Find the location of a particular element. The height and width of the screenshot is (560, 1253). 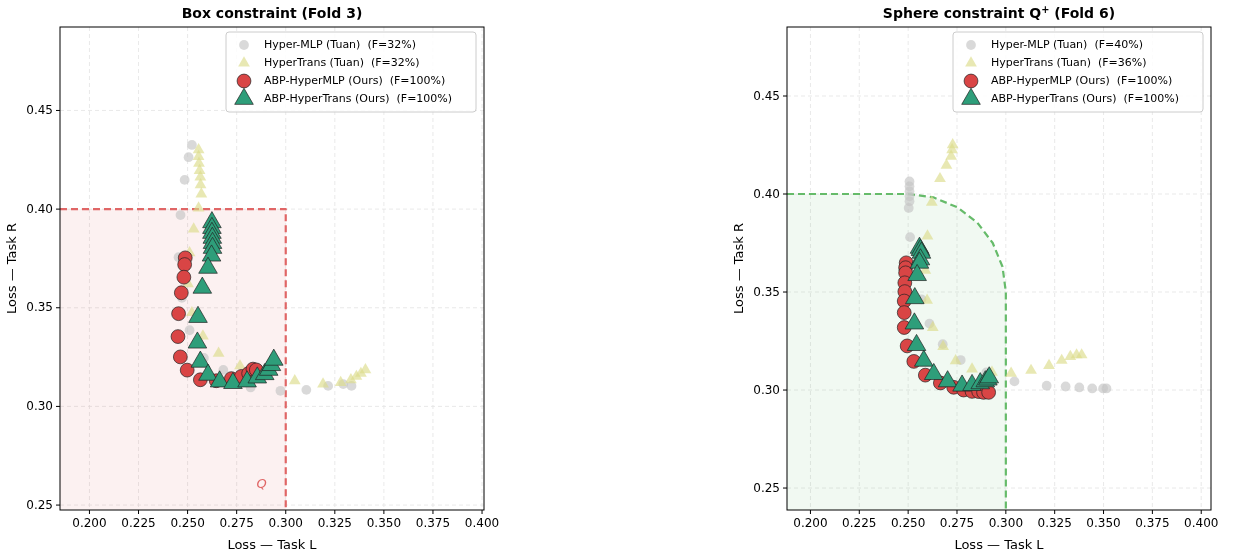

legend-label: Hyper-MLP (Tuan) (F=32%) is located at coordinates (340, 44).